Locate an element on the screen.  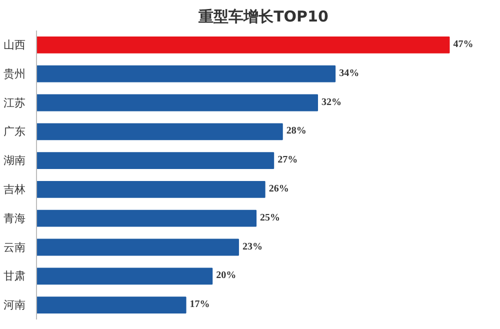
y-tick-label: 贵州 is located at coordinates (15, 73).